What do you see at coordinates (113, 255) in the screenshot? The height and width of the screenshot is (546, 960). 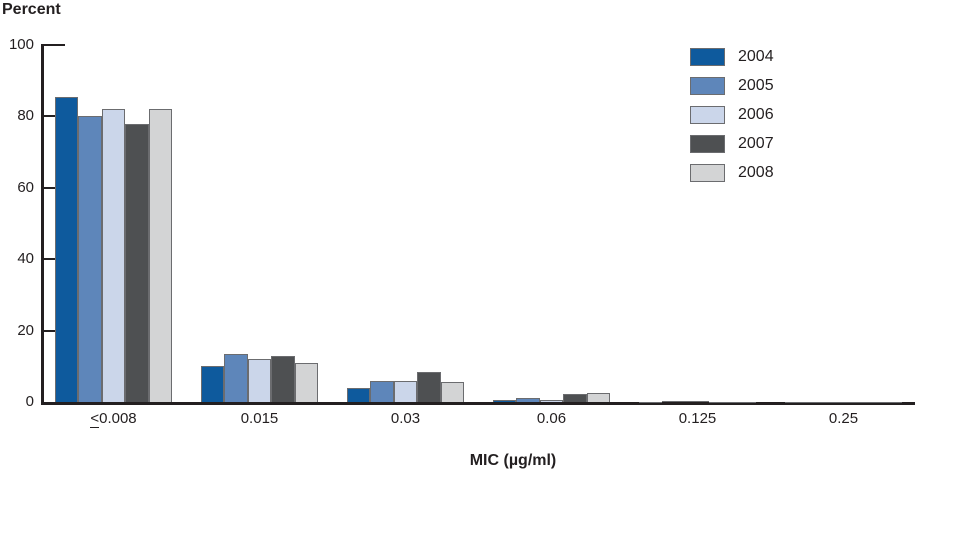 I see `bar-2006-≤0.008` at bounding box center [113, 255].